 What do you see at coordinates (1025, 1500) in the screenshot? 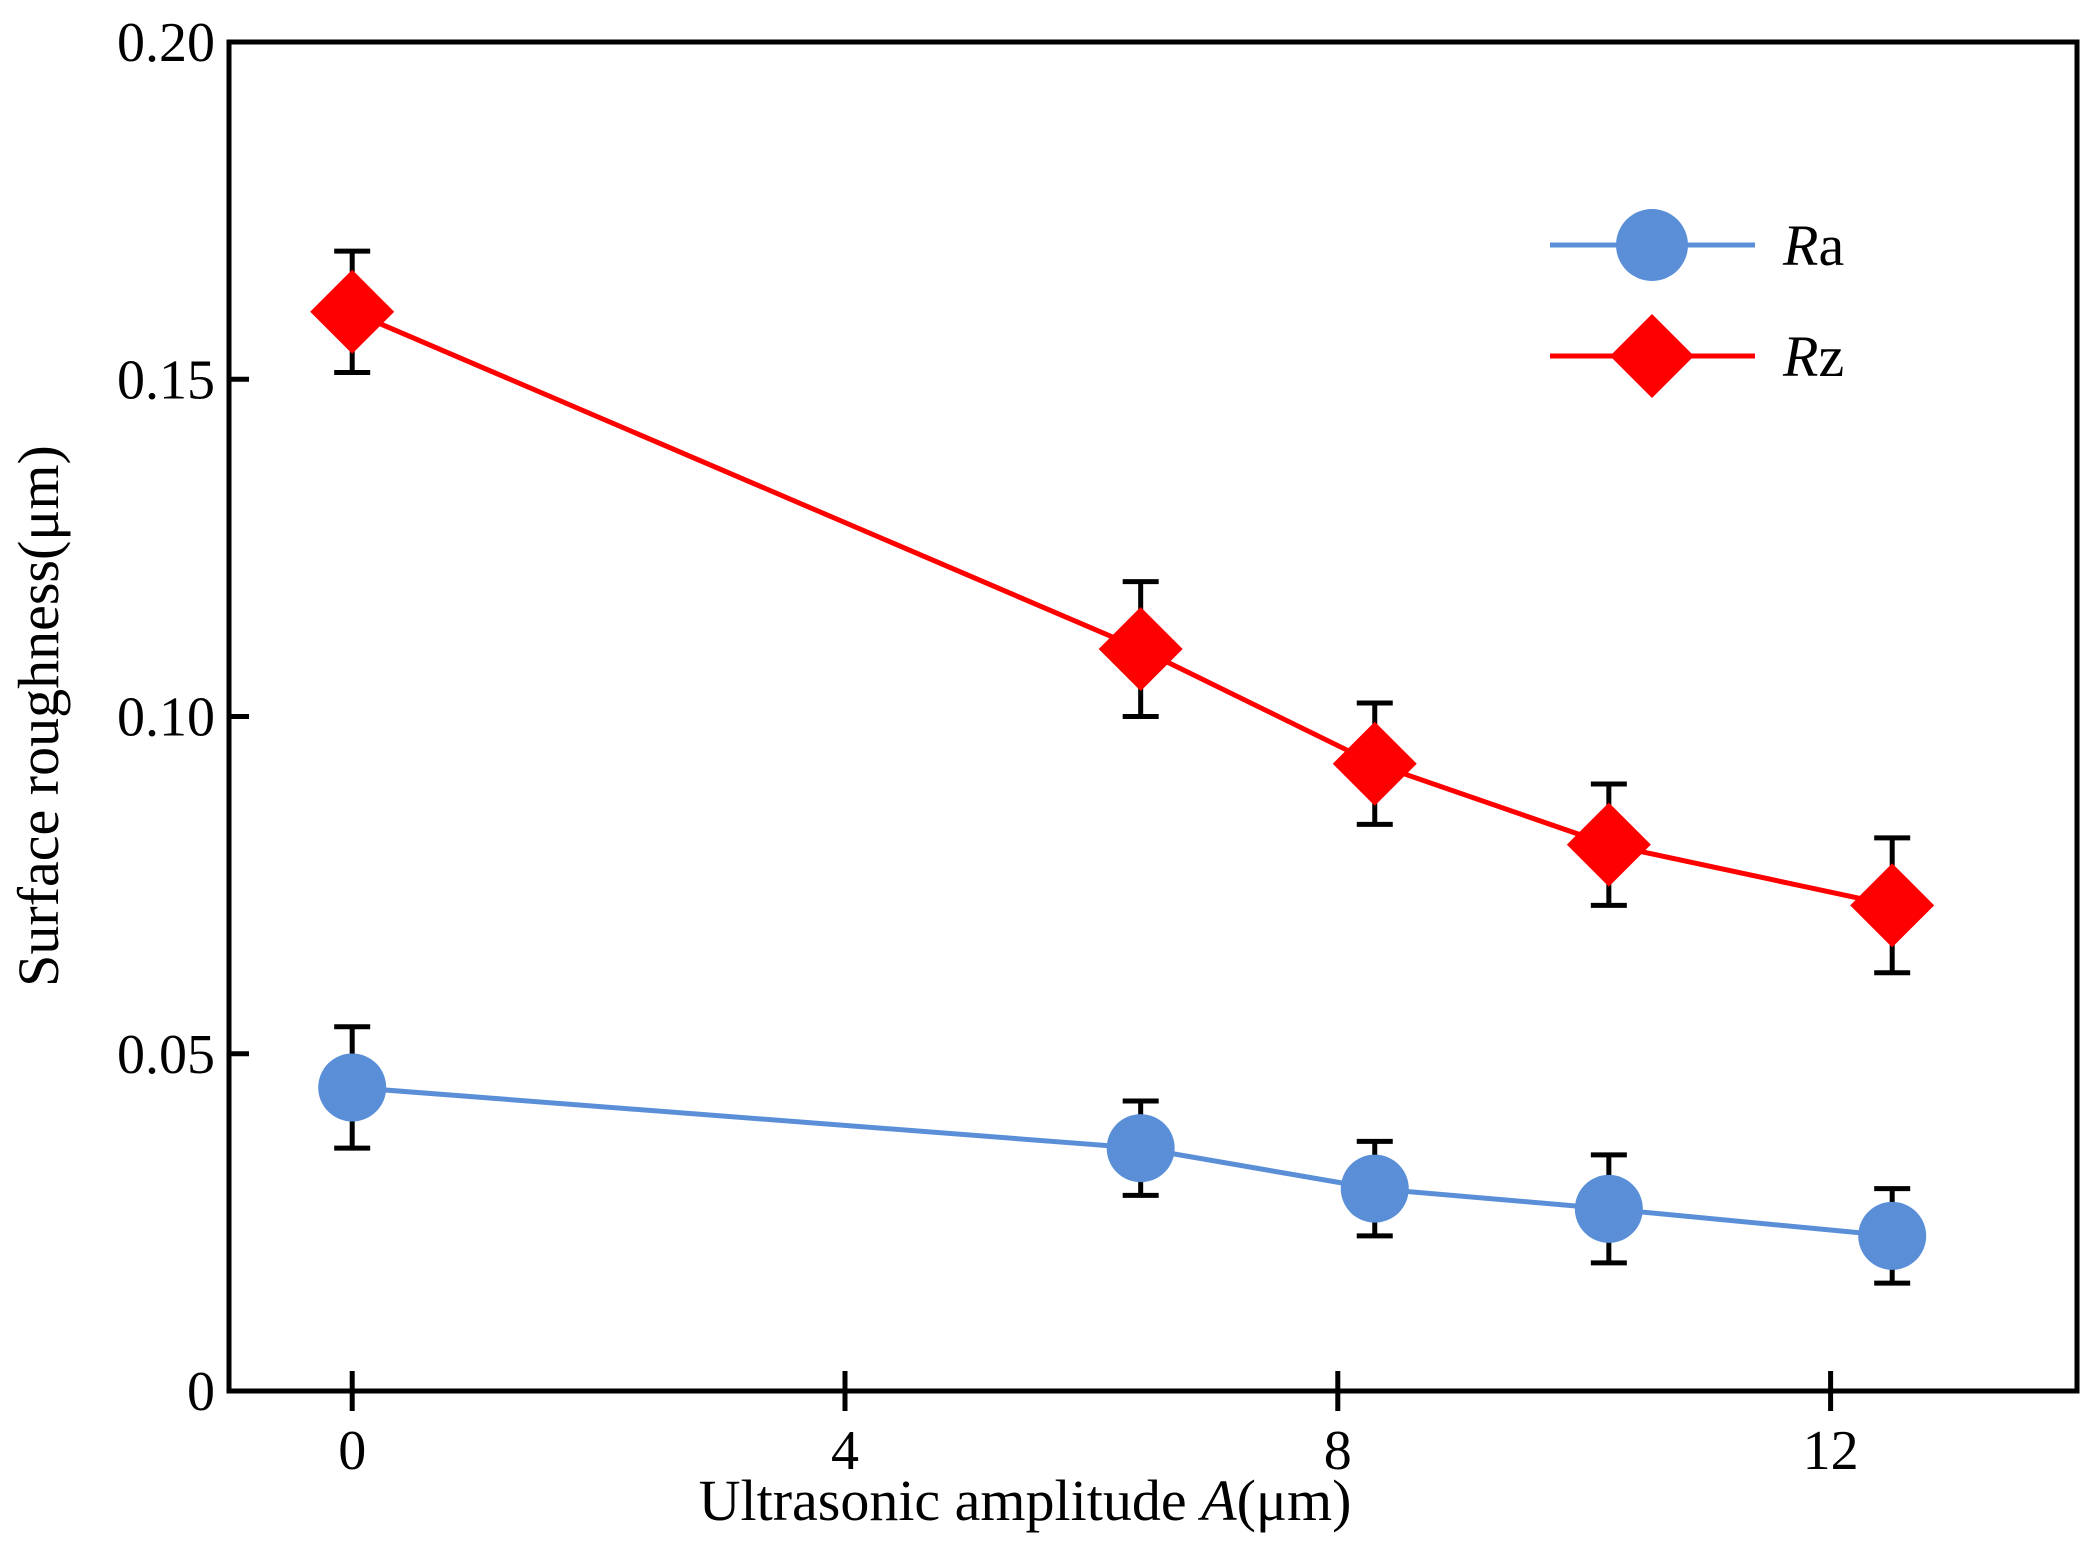
I see `x-axis-title: Ultrasonic amplitude A(μm)` at bounding box center [1025, 1500].